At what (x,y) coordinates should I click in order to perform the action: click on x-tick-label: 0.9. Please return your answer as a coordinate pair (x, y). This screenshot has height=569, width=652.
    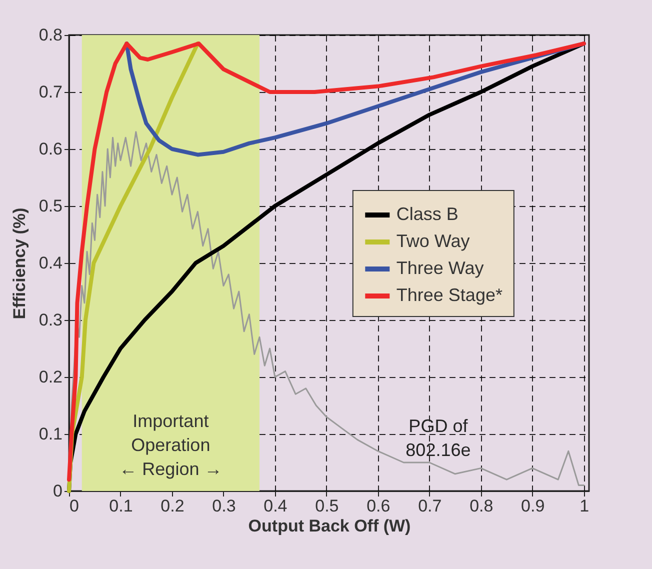
    Looking at the image, I should click on (533, 506).